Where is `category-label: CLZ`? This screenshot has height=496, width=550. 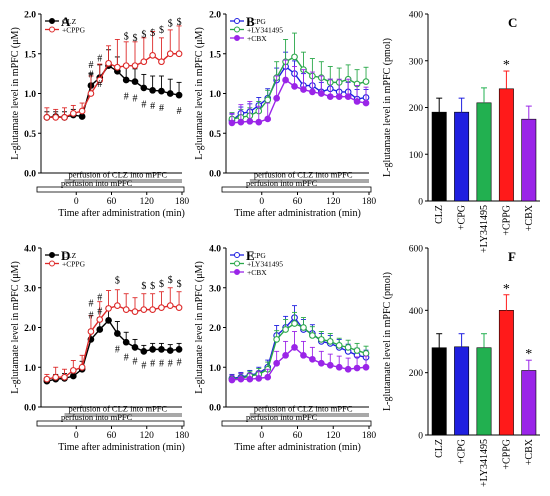 category-label: CLZ is located at coordinates (439, 448).